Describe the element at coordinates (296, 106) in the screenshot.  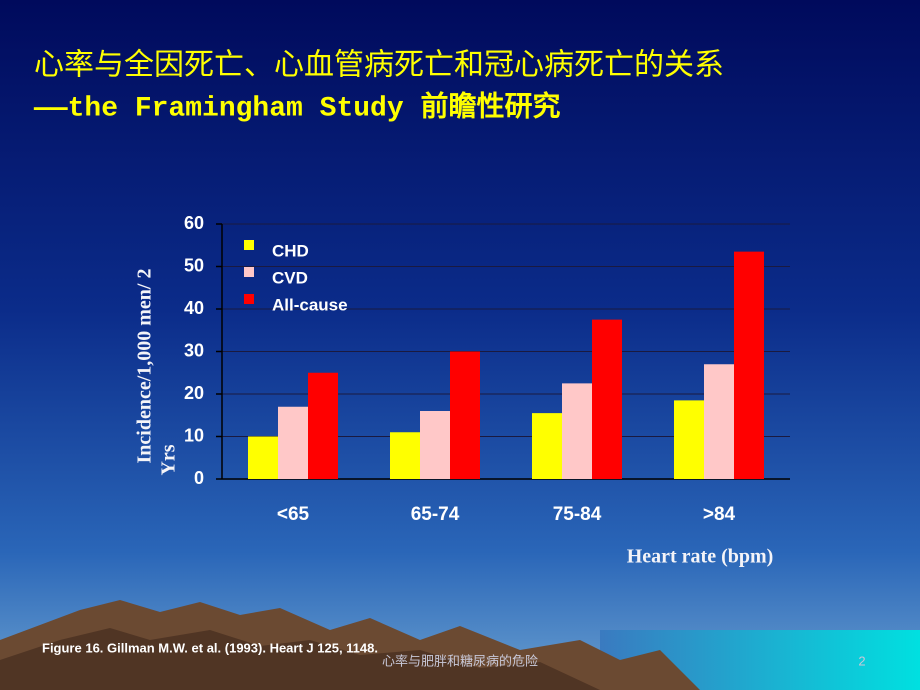
I see `slide-subtitle: ——the Framingham Study 前瞻性研究` at that location.